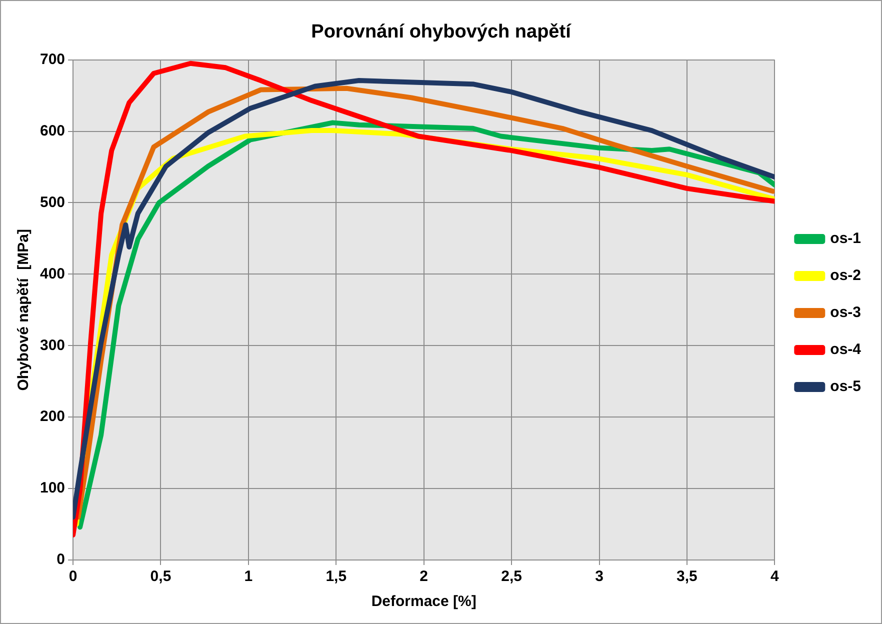 The height and width of the screenshot is (624, 882). I want to click on y-tick-label: 600, so click(53, 131).